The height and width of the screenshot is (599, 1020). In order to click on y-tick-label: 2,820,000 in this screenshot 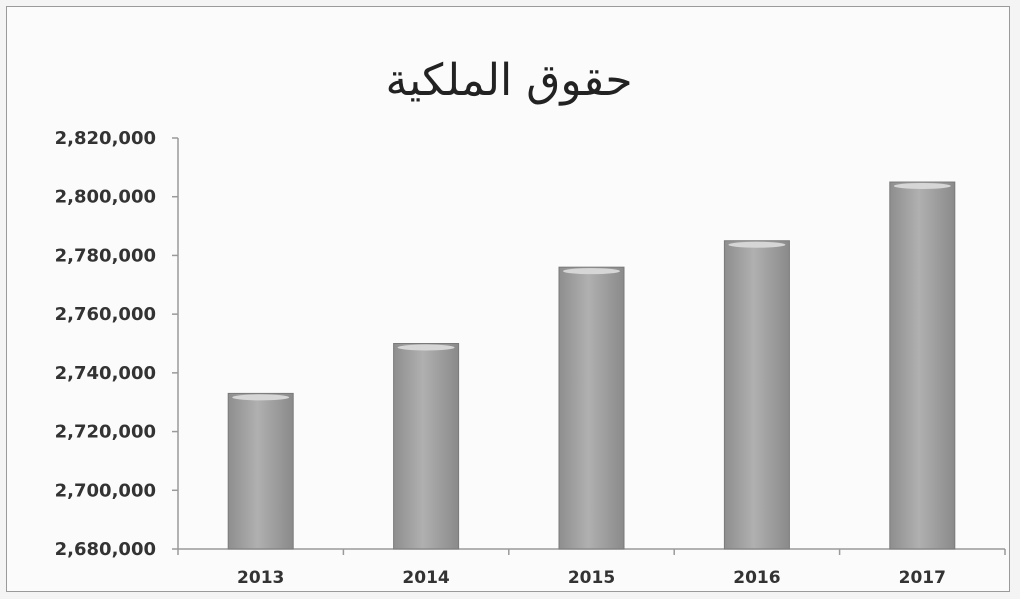, I will do `click(105, 138)`.